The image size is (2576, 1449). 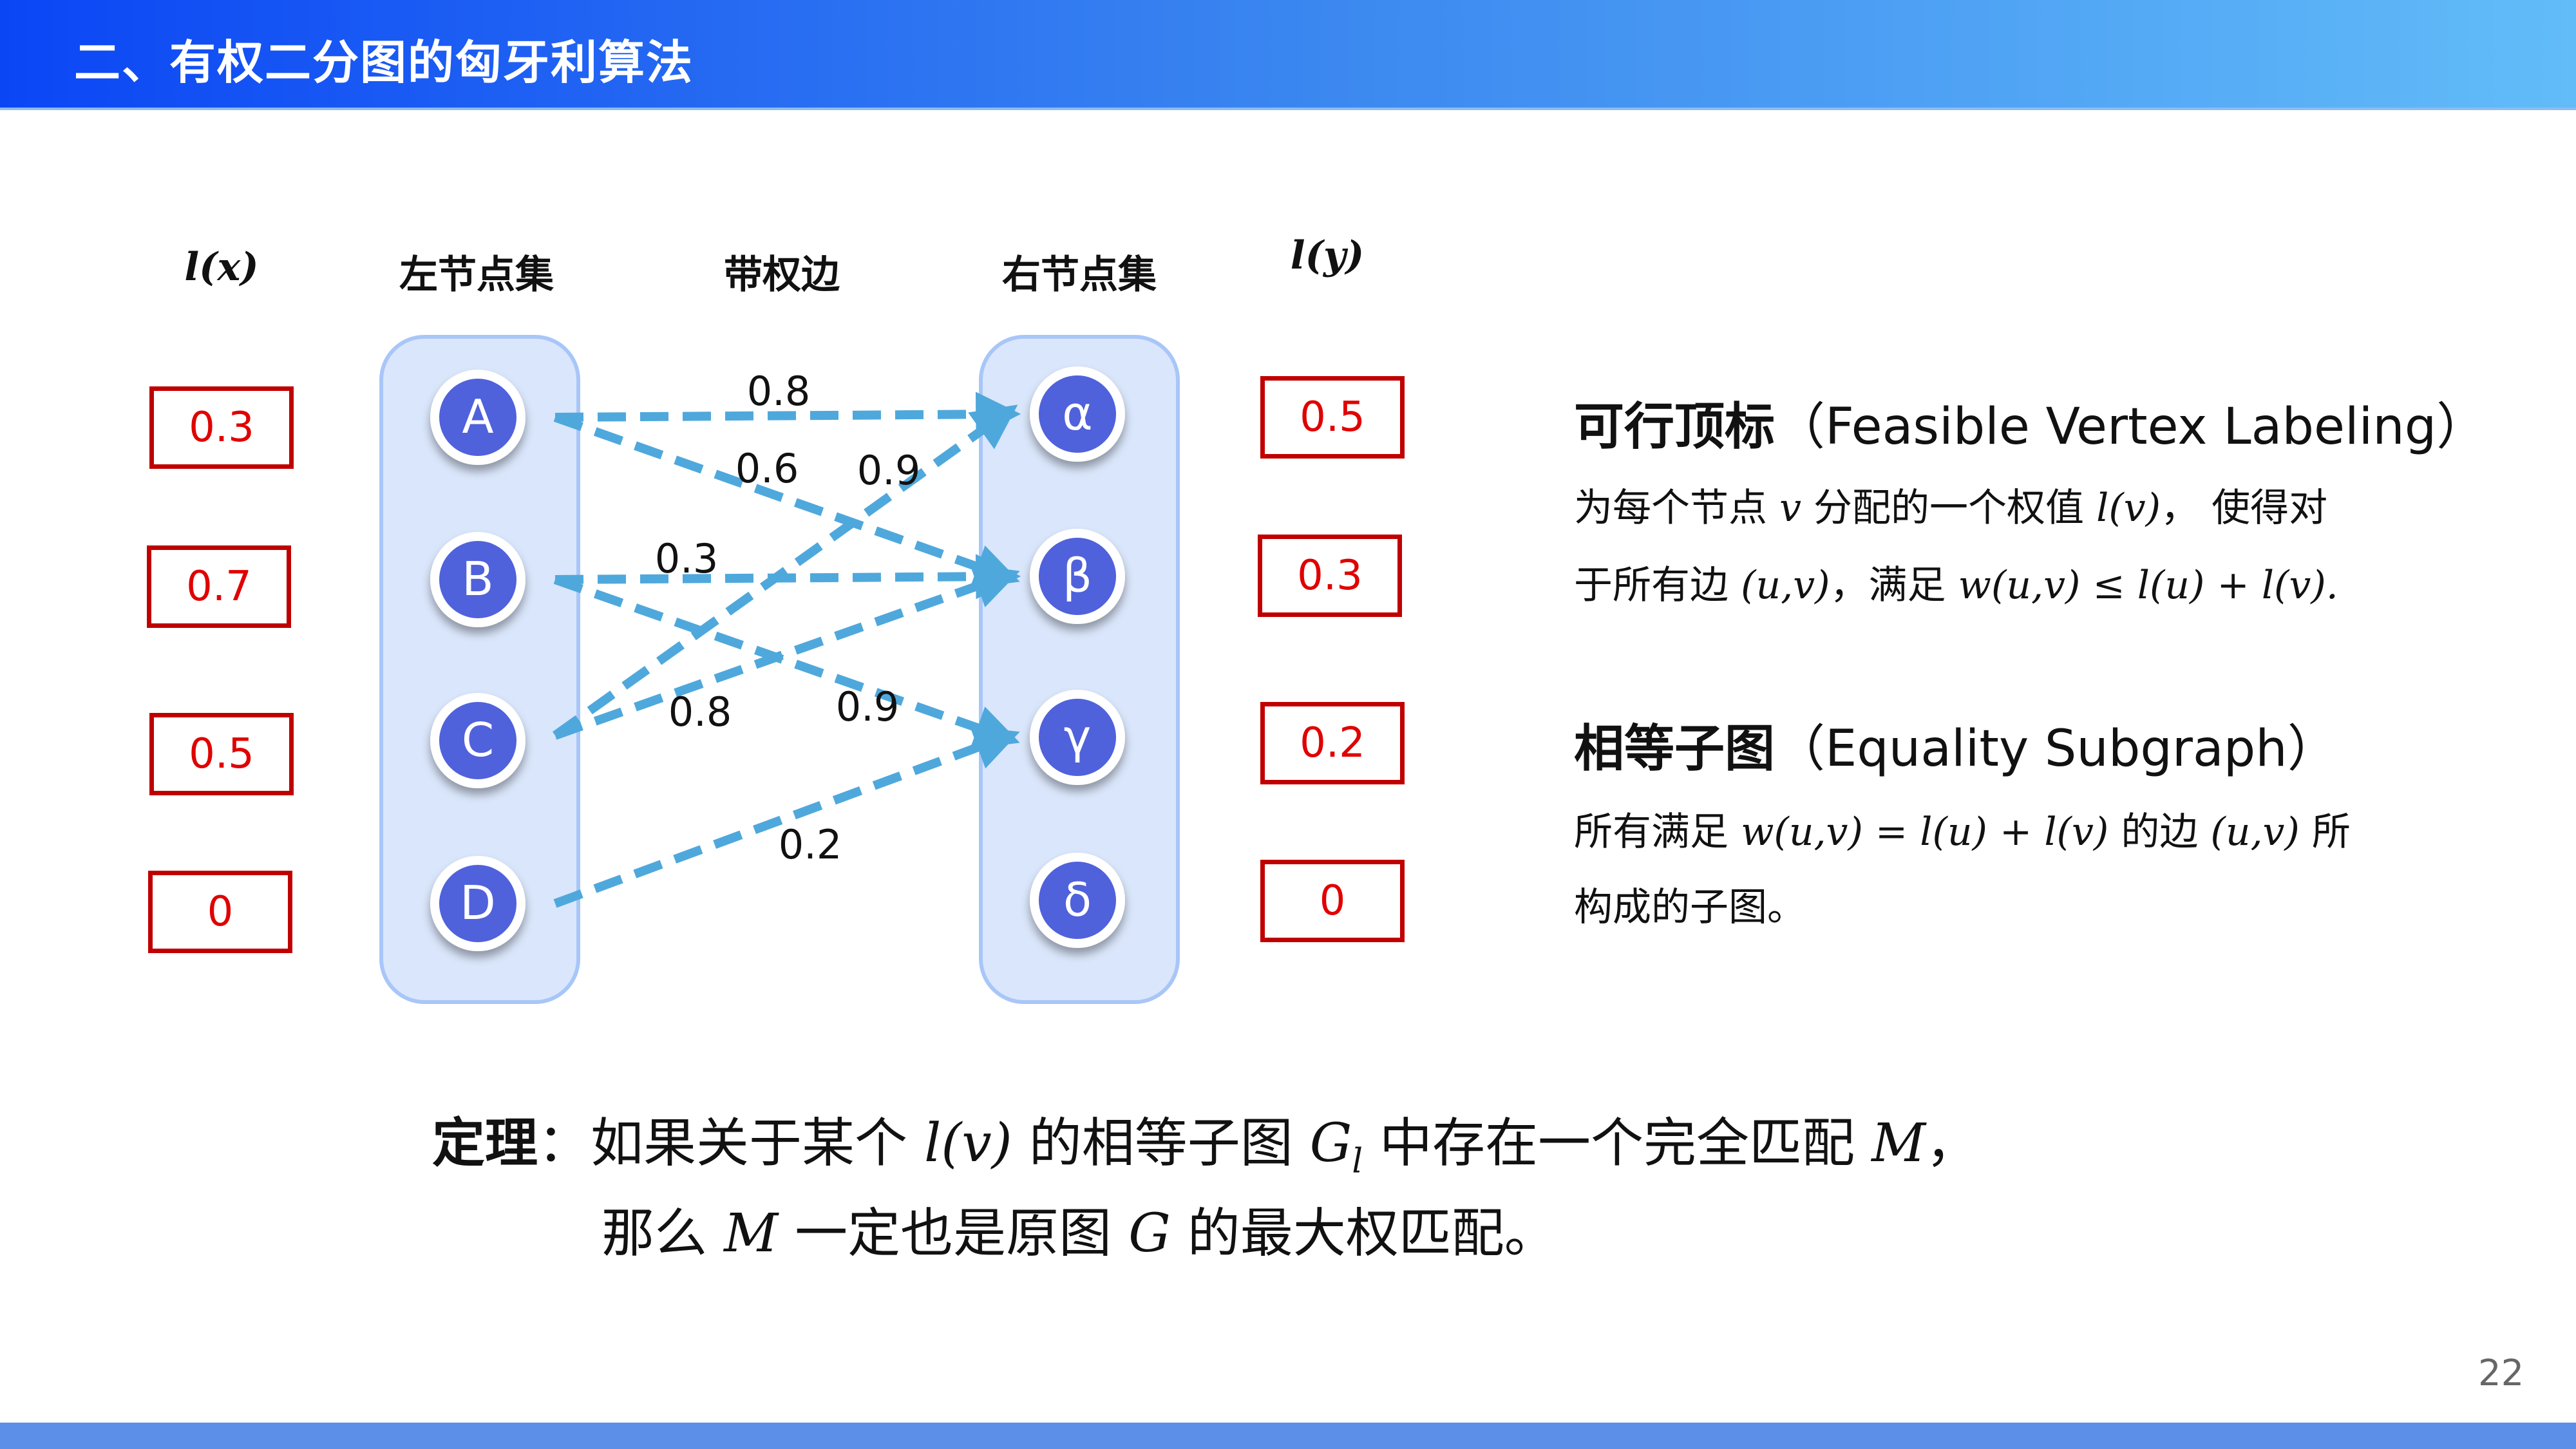 What do you see at coordinates (477, 275) in the screenshot?
I see `left-set-header: 左节点集` at bounding box center [477, 275].